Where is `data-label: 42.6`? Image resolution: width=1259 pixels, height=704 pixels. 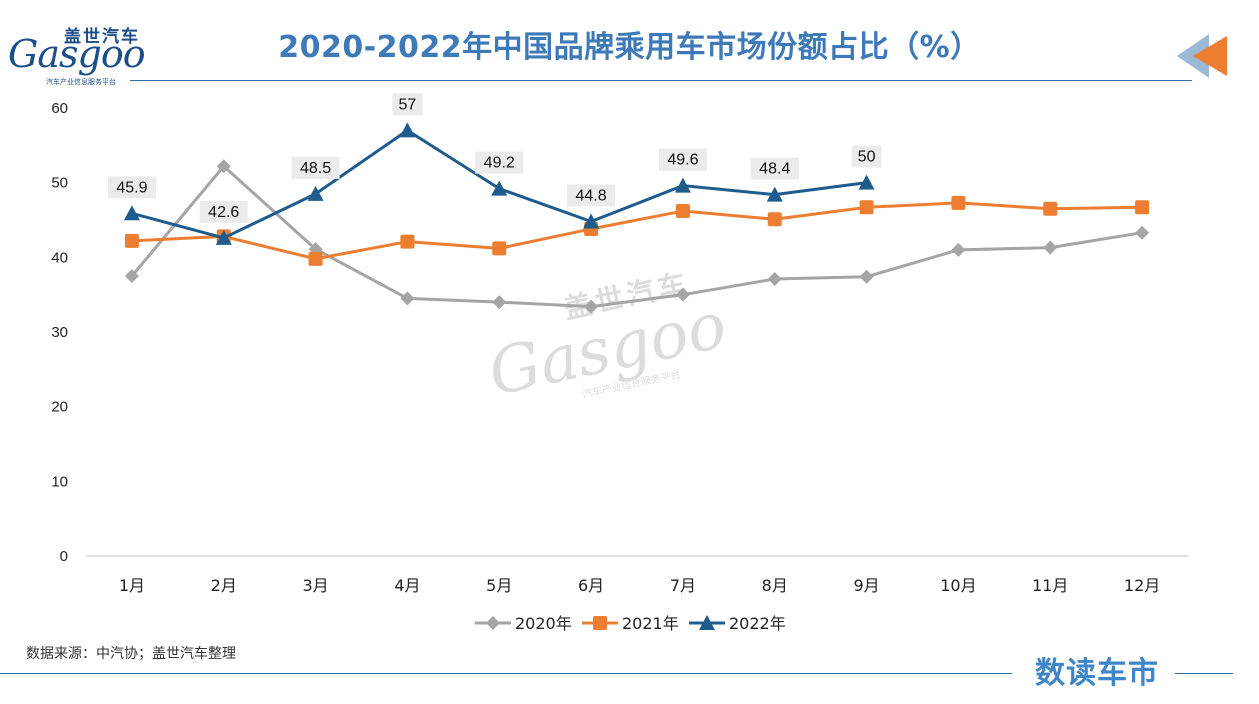
data-label: 42.6 is located at coordinates (223, 212).